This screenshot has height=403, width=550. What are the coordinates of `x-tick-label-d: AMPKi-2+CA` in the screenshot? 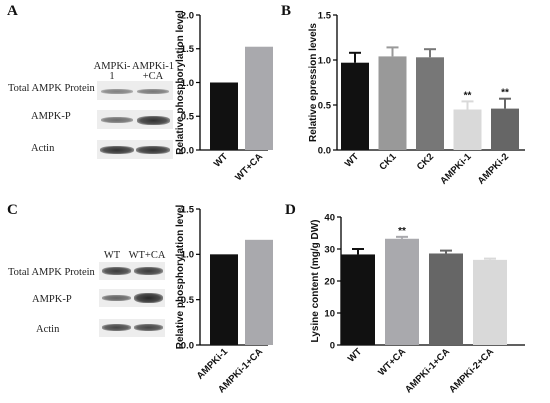 It's located at (471, 370).